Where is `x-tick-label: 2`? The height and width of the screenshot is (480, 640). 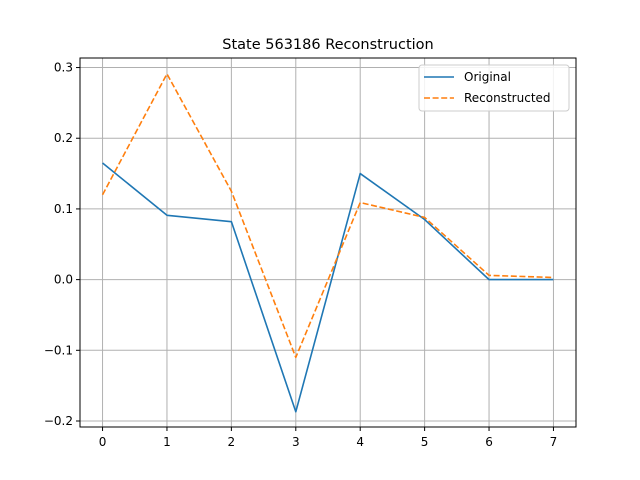 x-tick-label: 2 is located at coordinates (232, 442).